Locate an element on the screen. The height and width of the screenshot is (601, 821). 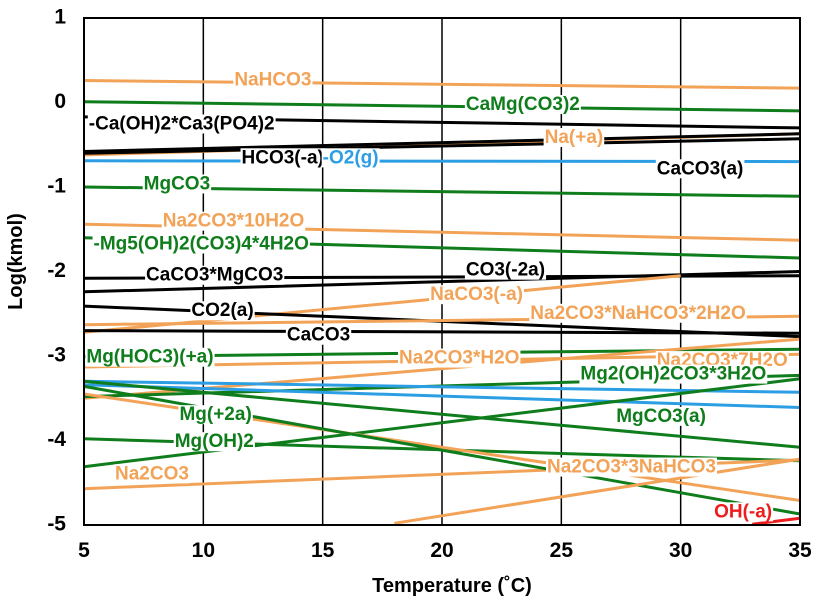
series-label: CaCO3 is located at coordinates (318, 335).